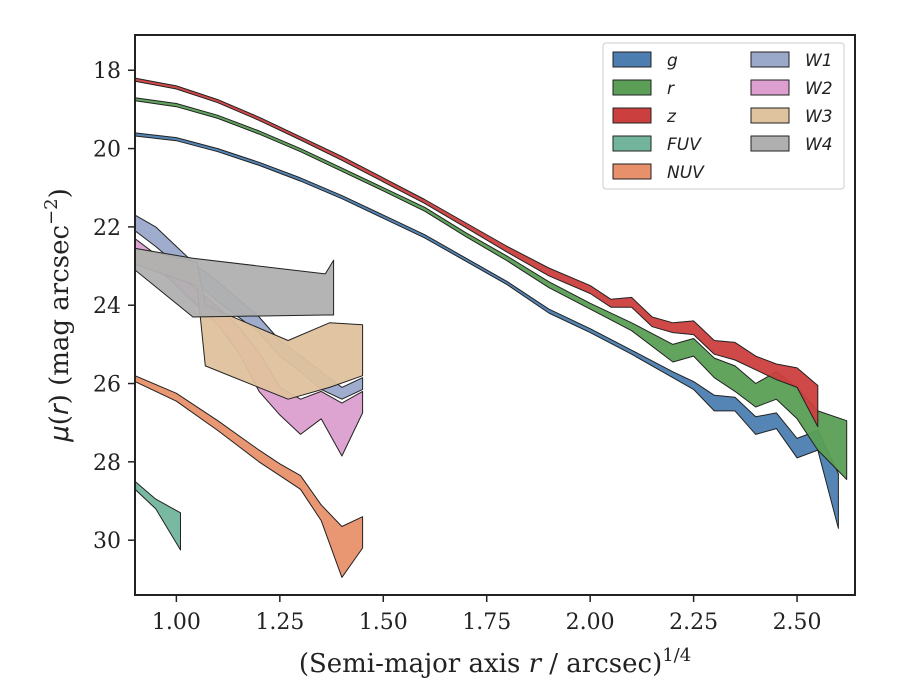 The image size is (900, 700). I want to click on y-tick-label: 20, so click(107, 150).